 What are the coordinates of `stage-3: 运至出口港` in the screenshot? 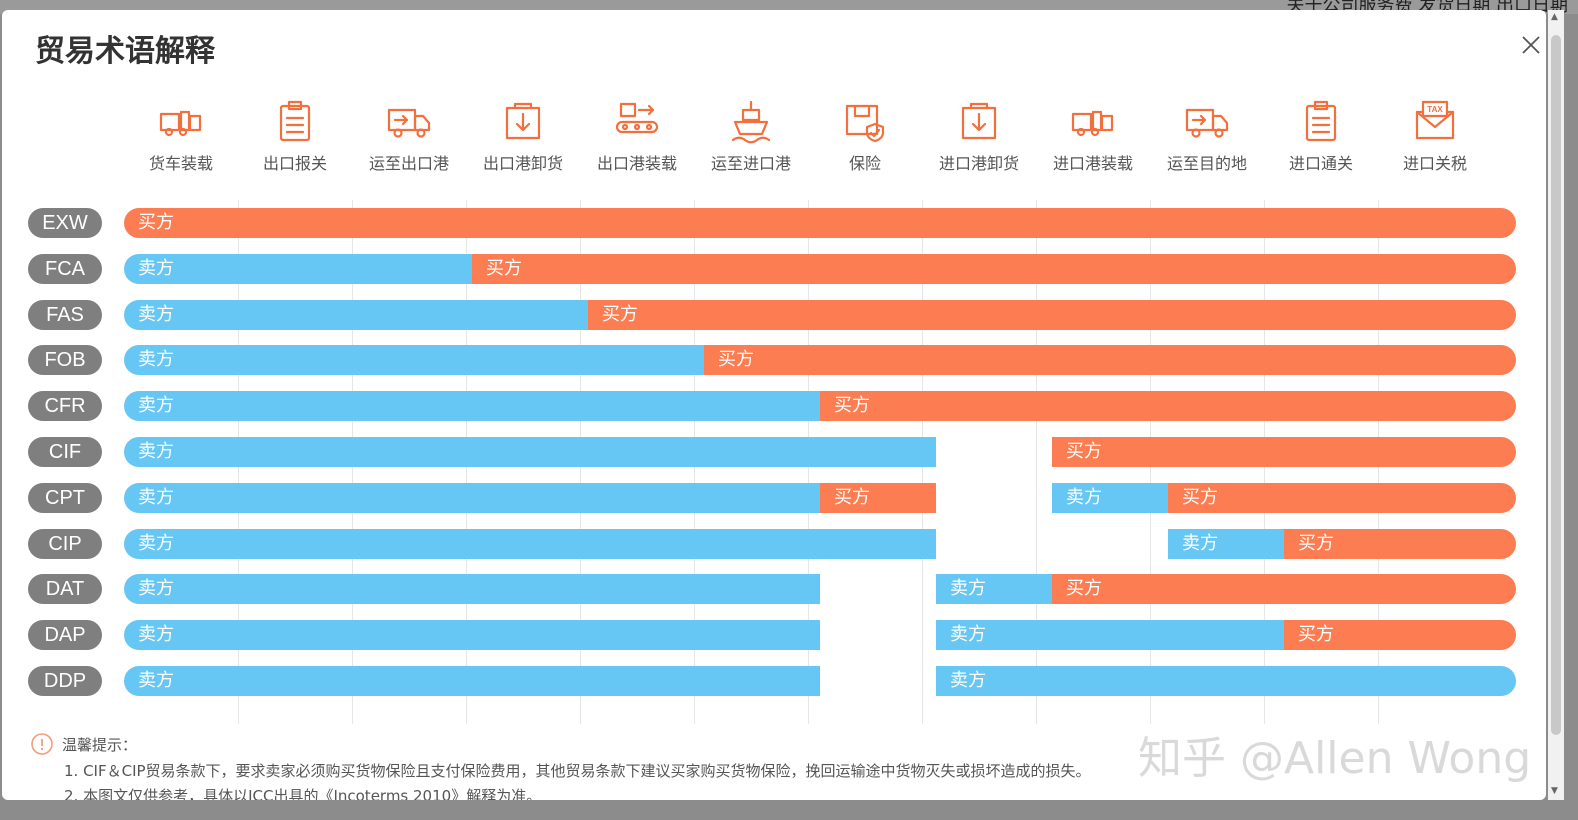 It's located at (409, 136).